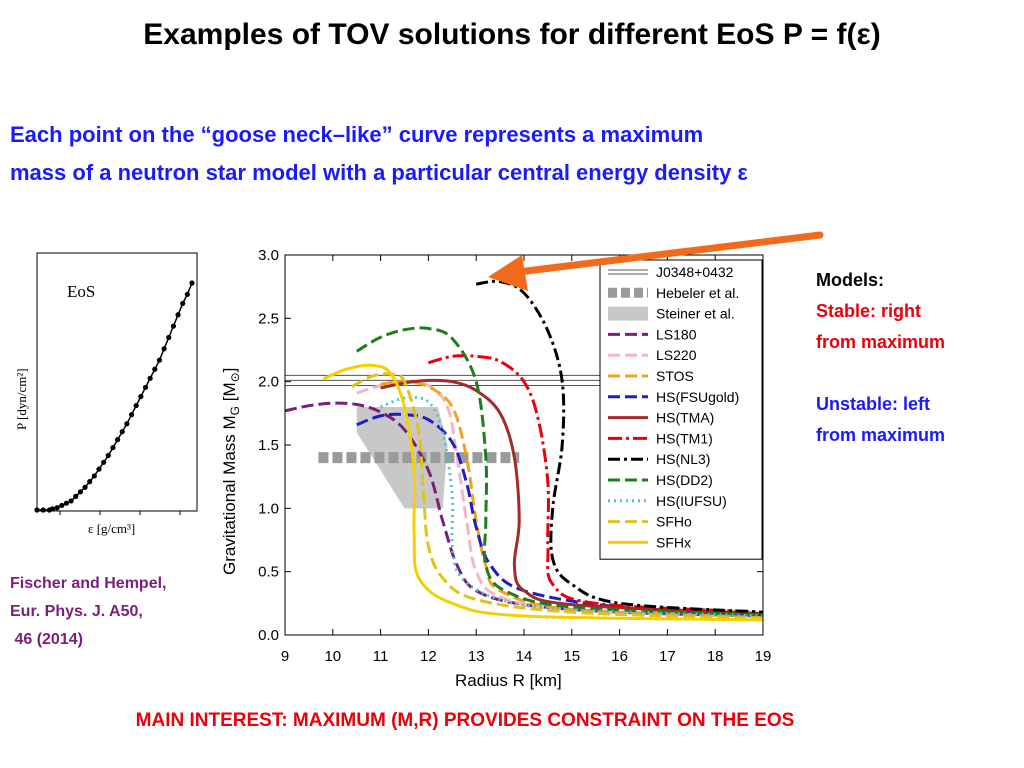  I want to click on series-line-hs-iufsu-, so click(572, 506).